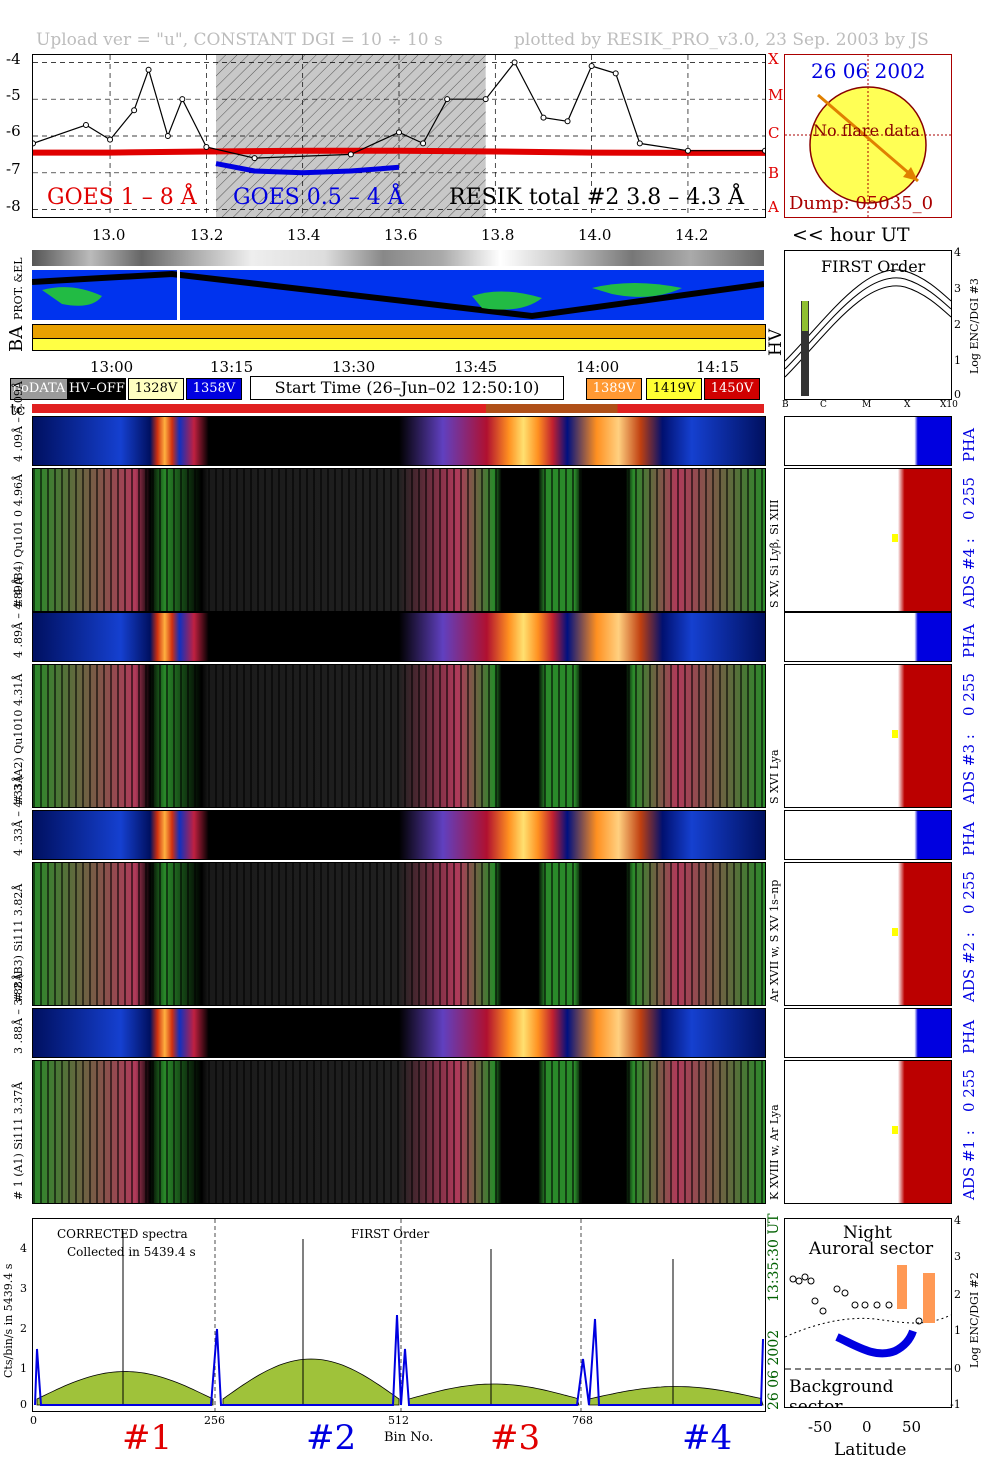 Image resolution: width=1004 pixels, height=1477 pixels. Describe the element at coordinates (399, 1360) in the screenshot. I see `blue-spectrum-line` at that location.